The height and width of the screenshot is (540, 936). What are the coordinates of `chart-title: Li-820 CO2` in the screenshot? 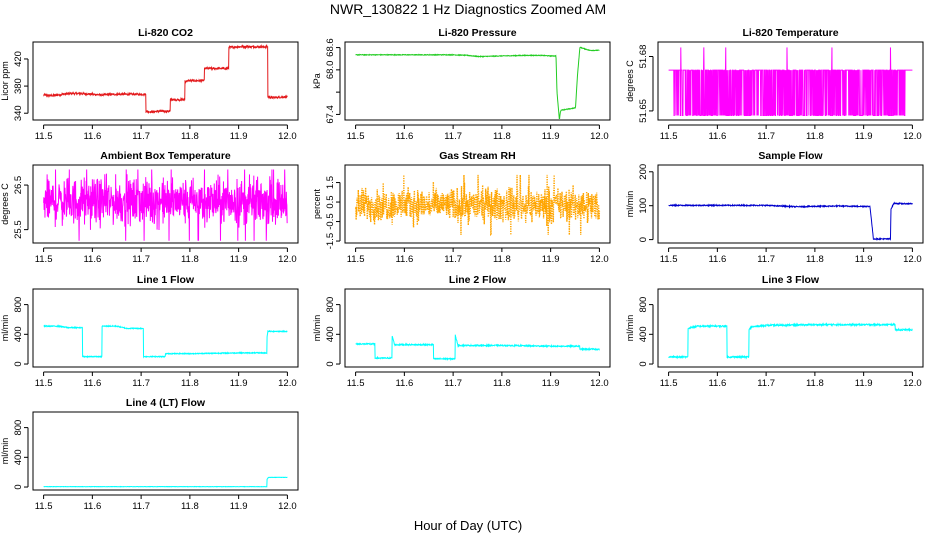 It's located at (165, 33).